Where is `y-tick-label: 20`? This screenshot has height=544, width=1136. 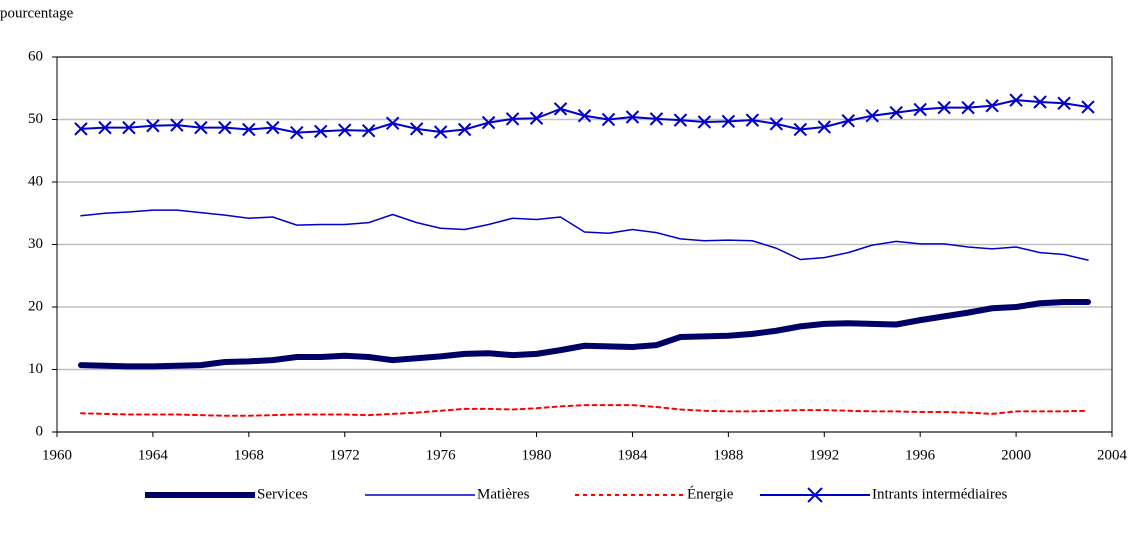
y-tick-label: 20 is located at coordinates (35, 306).